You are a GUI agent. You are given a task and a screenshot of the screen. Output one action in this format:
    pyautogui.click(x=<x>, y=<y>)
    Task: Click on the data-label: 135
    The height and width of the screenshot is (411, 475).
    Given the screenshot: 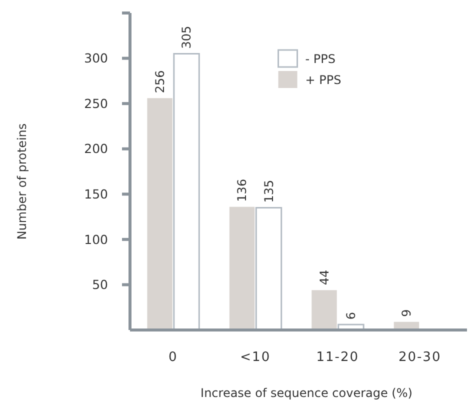 What is the action you would take?
    pyautogui.click(x=269, y=191)
    